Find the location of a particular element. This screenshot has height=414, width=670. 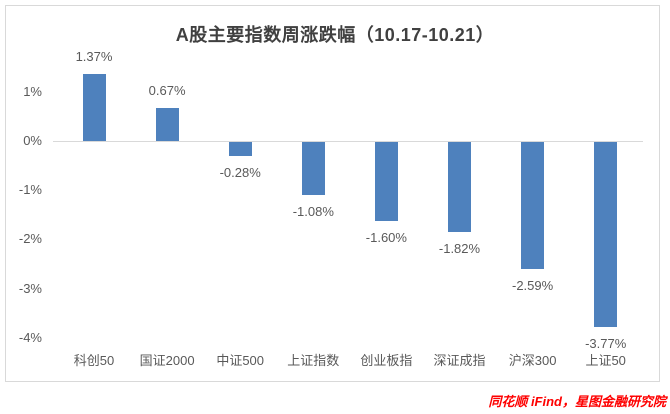

data-label-创业板指: -1.60% is located at coordinates (386, 237).